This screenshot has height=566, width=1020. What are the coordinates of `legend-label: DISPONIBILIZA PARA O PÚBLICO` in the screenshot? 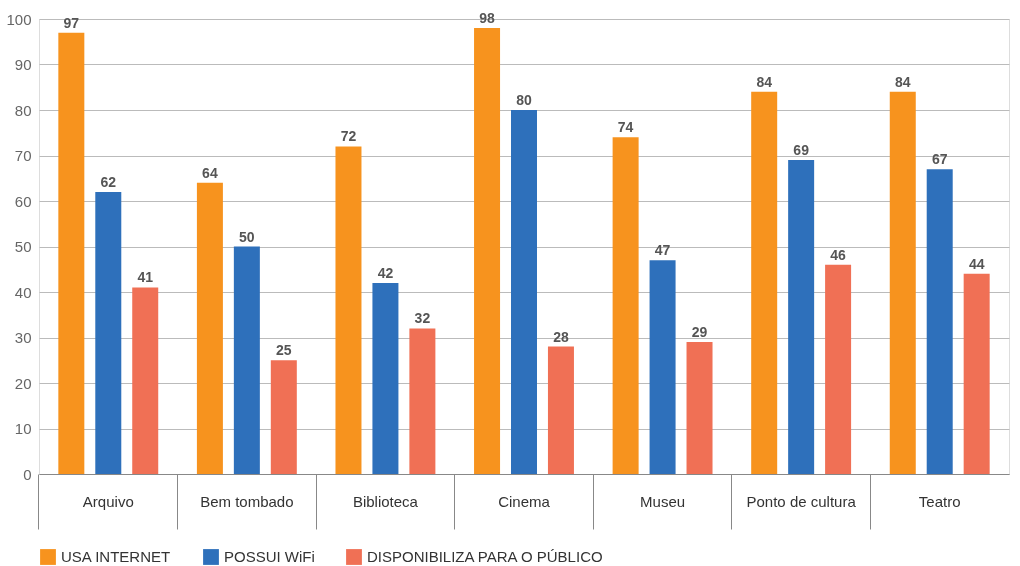 It's located at (485, 556).